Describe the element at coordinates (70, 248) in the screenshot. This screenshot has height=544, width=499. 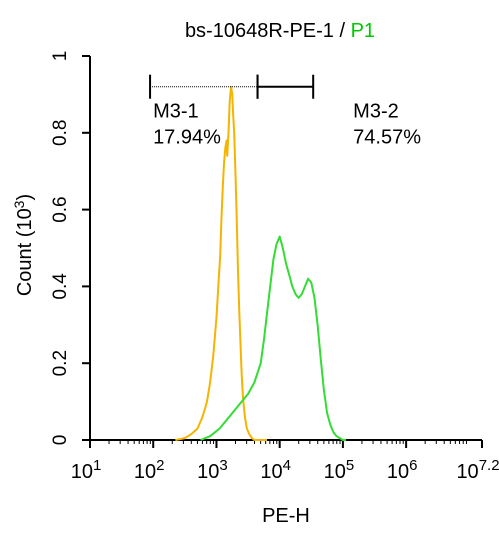
I see `y-ticks: 0 0.2 0.4 0.6 0.8 1` at that location.